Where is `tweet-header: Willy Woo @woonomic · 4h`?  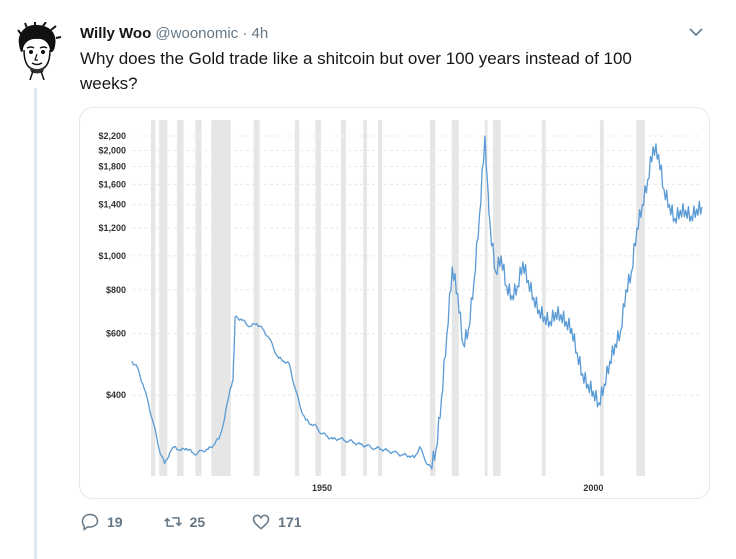 tweet-header: Willy Woo @woonomic · 4h is located at coordinates (174, 33).